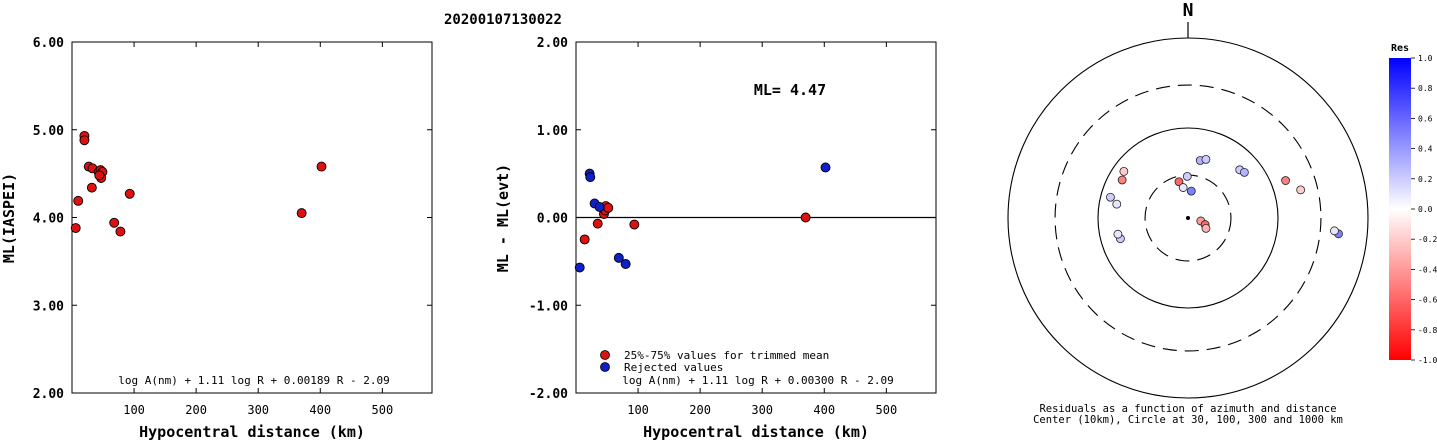 The width and height of the screenshot is (1437, 441). What do you see at coordinates (1427, 300) in the screenshot?
I see `colorbar-tick-label: -0.6` at bounding box center [1427, 300].